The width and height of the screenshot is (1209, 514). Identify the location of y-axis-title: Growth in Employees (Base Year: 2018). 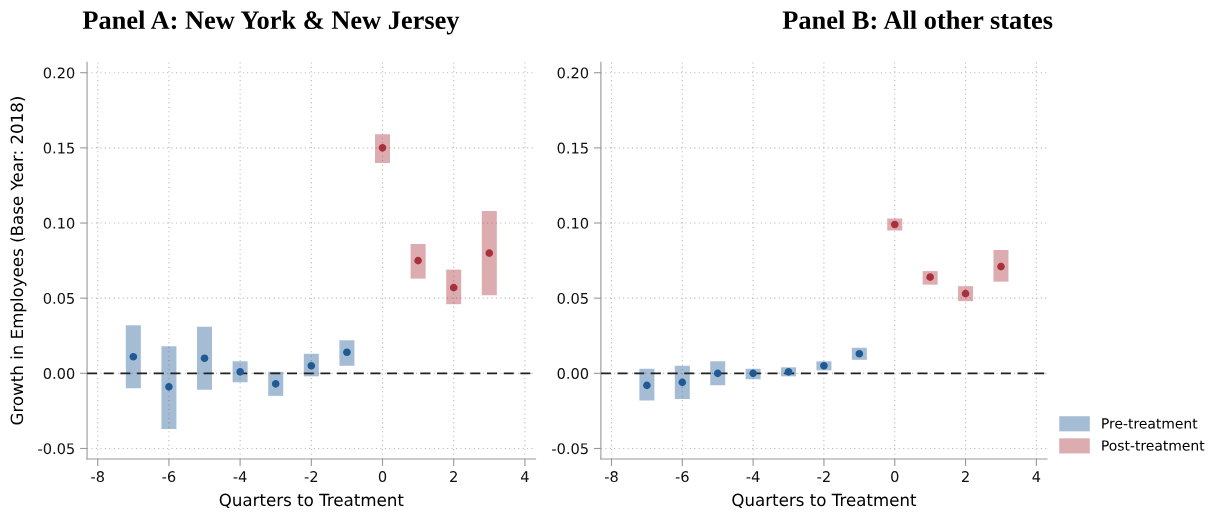
(18, 261).